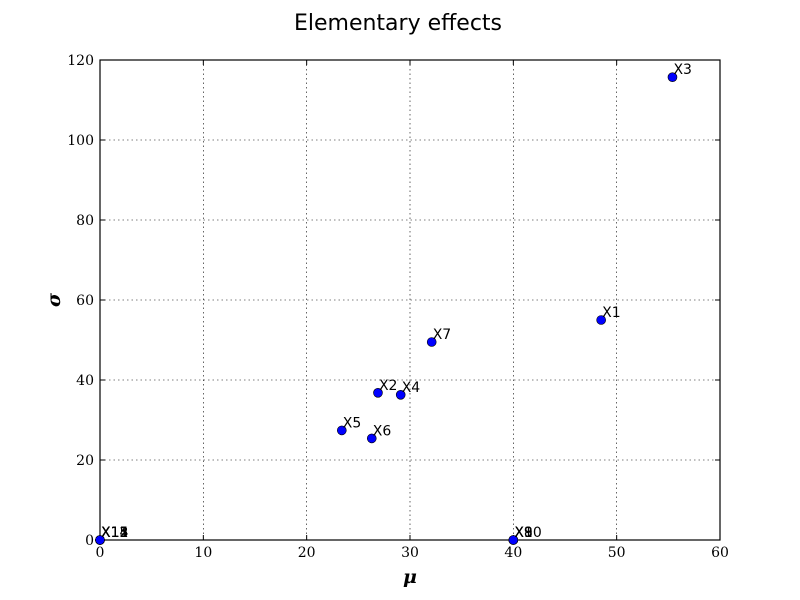  Describe the element at coordinates (398, 23) in the screenshot. I see `chart-title: Elementary effects` at that location.